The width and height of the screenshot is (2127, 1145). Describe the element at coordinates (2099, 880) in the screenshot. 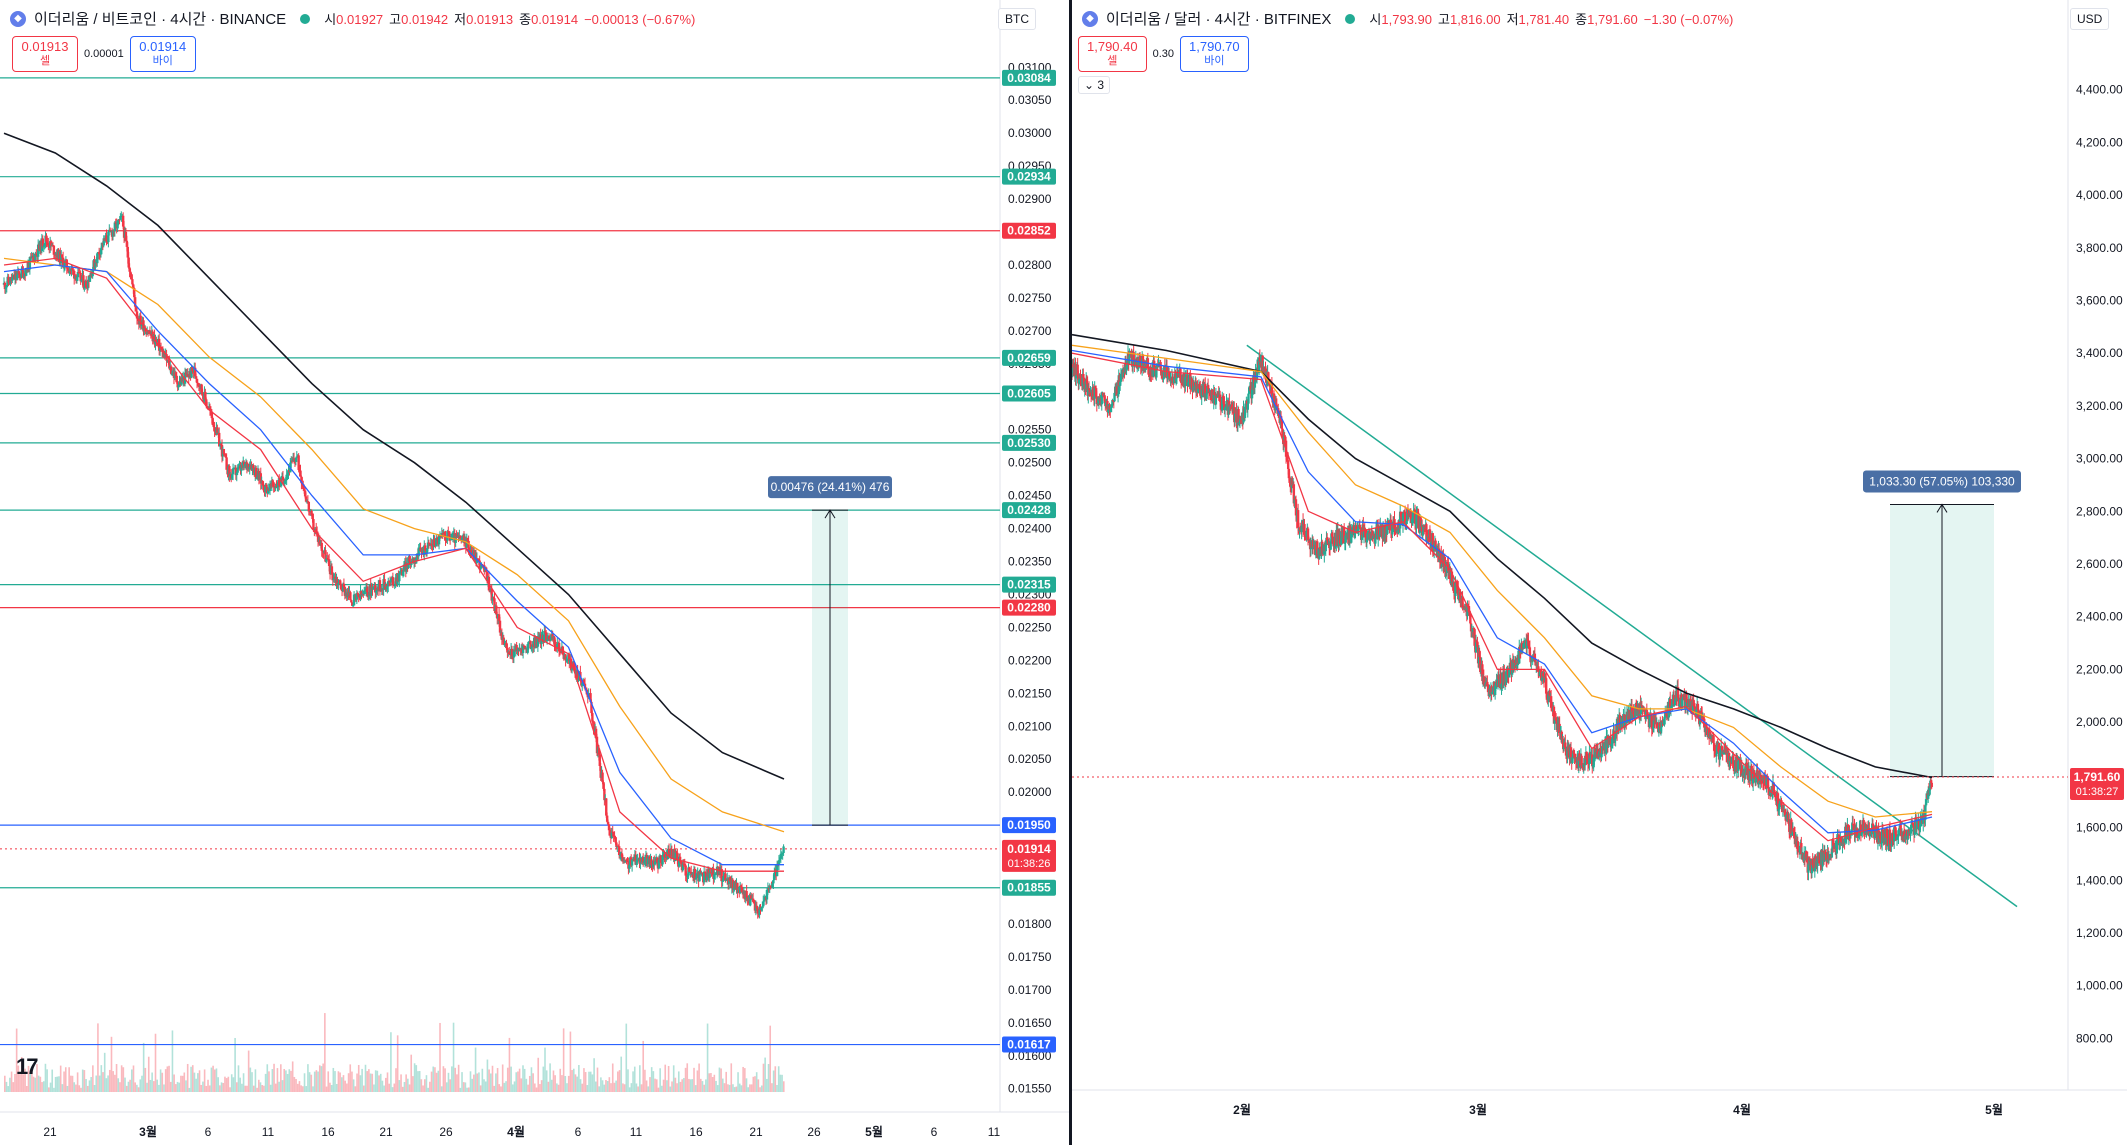

I see `y-tick-label: 1,400.00` at that location.